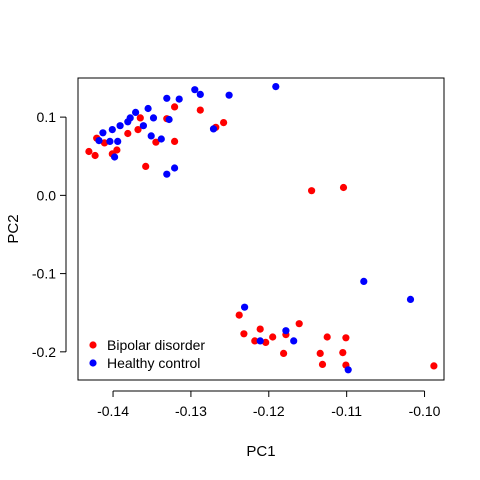 The width and height of the screenshot is (480, 480). What do you see at coordinates (153, 363) in the screenshot?
I see `legend-label-healthy: Healthy control` at bounding box center [153, 363].